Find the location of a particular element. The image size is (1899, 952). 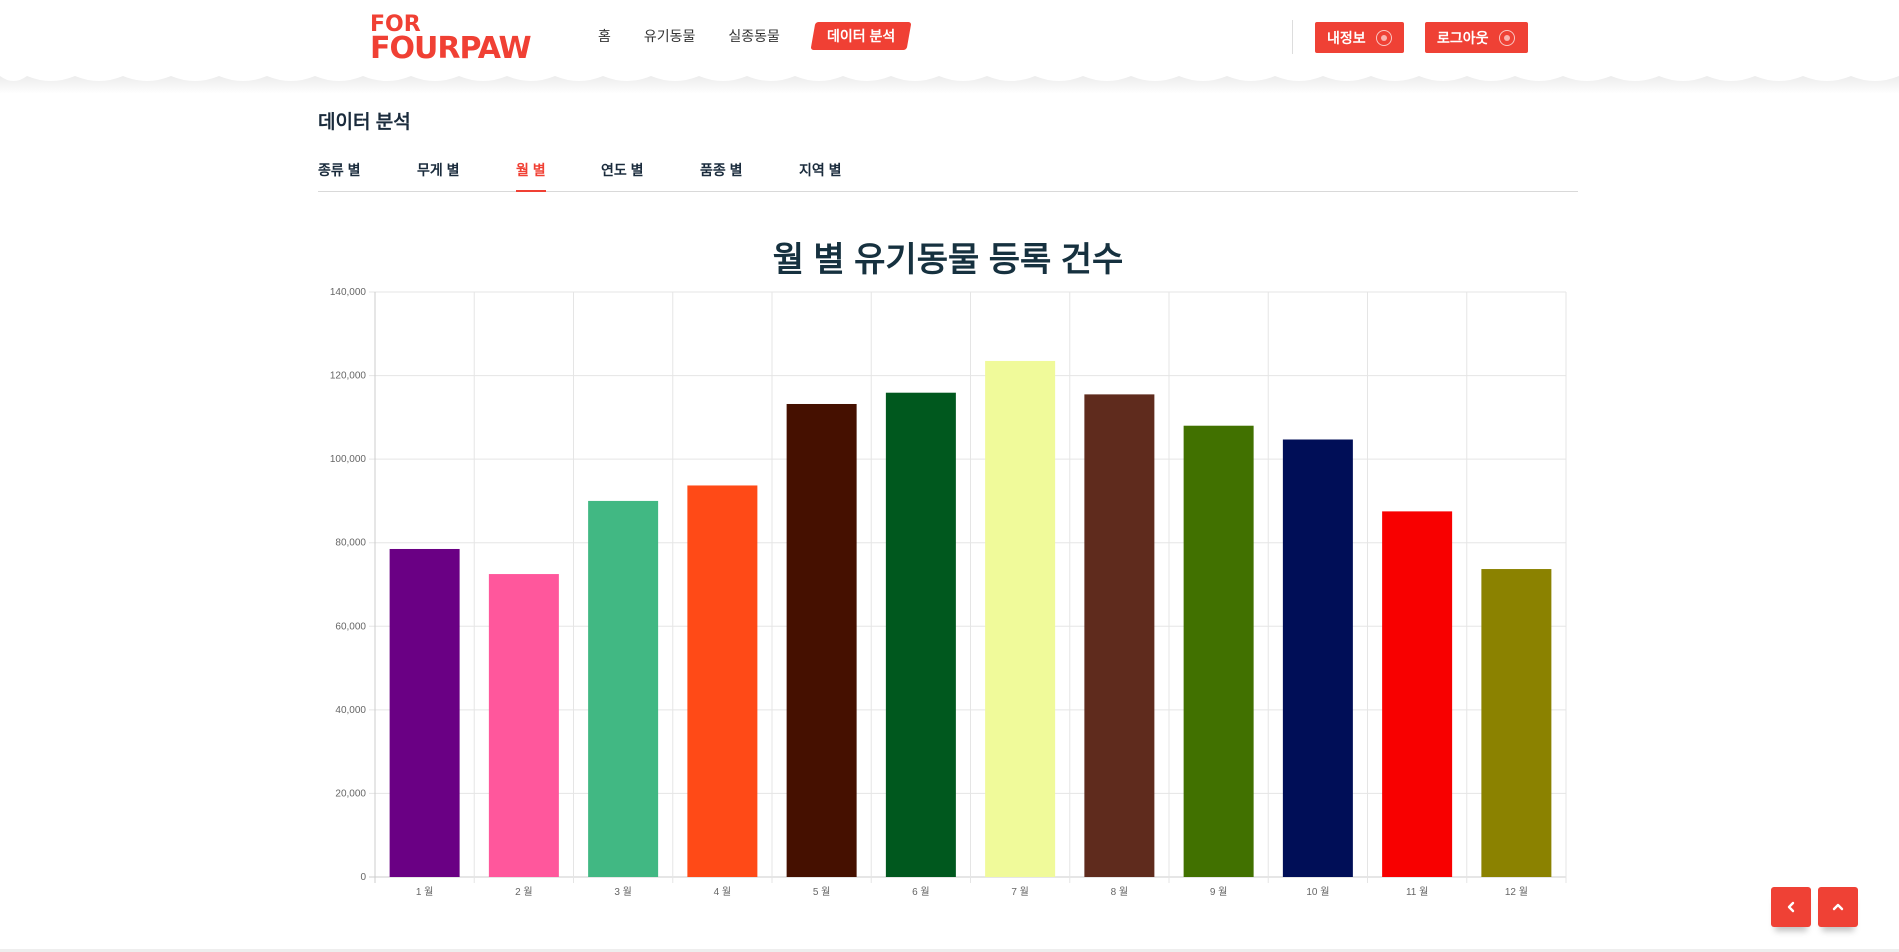

logo-text-top: FOR is located at coordinates (395, 24).